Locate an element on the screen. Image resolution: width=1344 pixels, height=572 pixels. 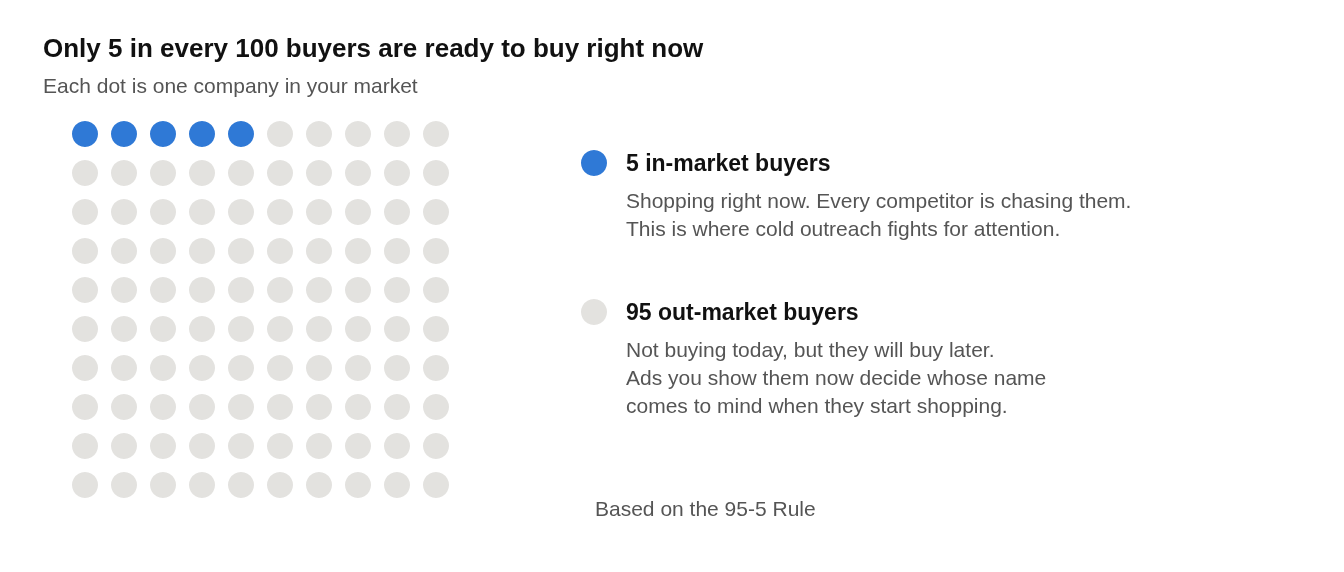
text: Only 5 in every 100 buyers are ready to buy right now is located at coordinates (374, 48).